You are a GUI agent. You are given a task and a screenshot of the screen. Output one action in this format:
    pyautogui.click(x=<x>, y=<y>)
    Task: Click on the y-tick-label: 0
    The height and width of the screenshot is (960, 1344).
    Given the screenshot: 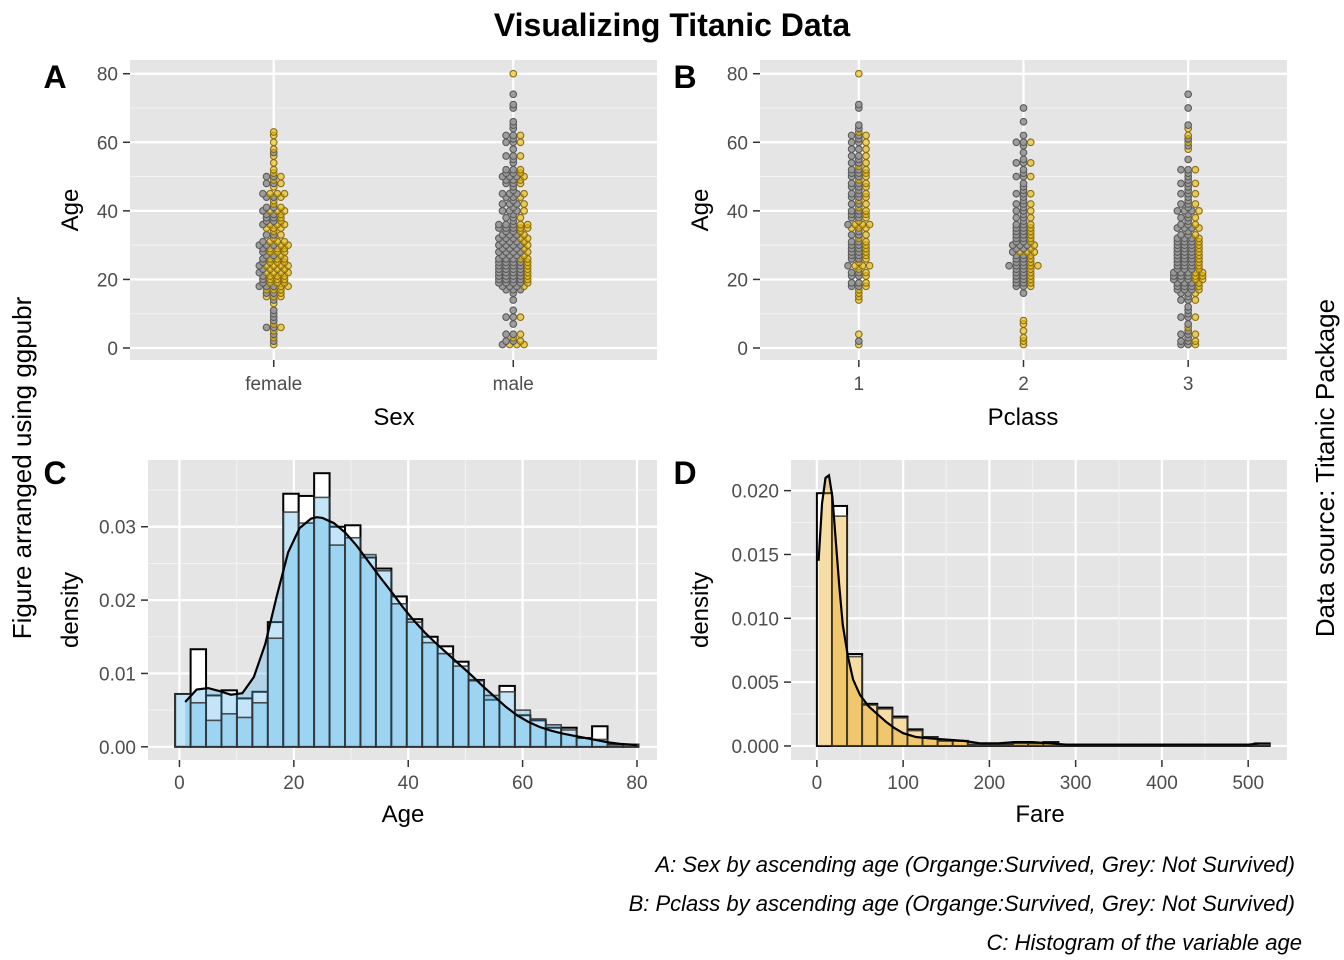 What is the action you would take?
    pyautogui.click(x=742, y=349)
    